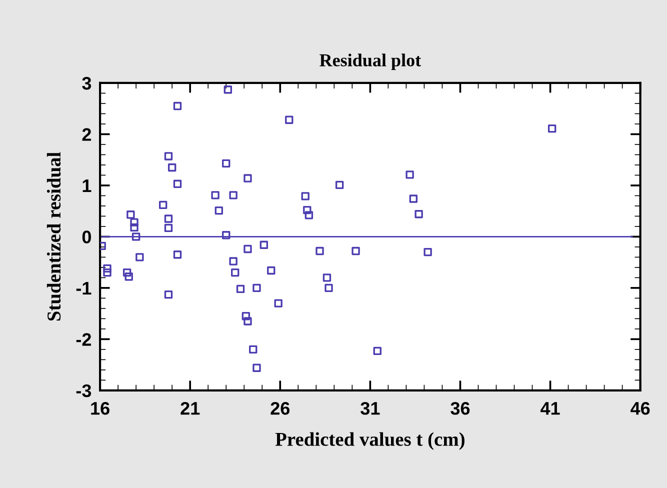 This screenshot has height=488, width=667. Describe the element at coordinates (53, 236) in the screenshot. I see `y-axis-title: Studentized residual` at that location.